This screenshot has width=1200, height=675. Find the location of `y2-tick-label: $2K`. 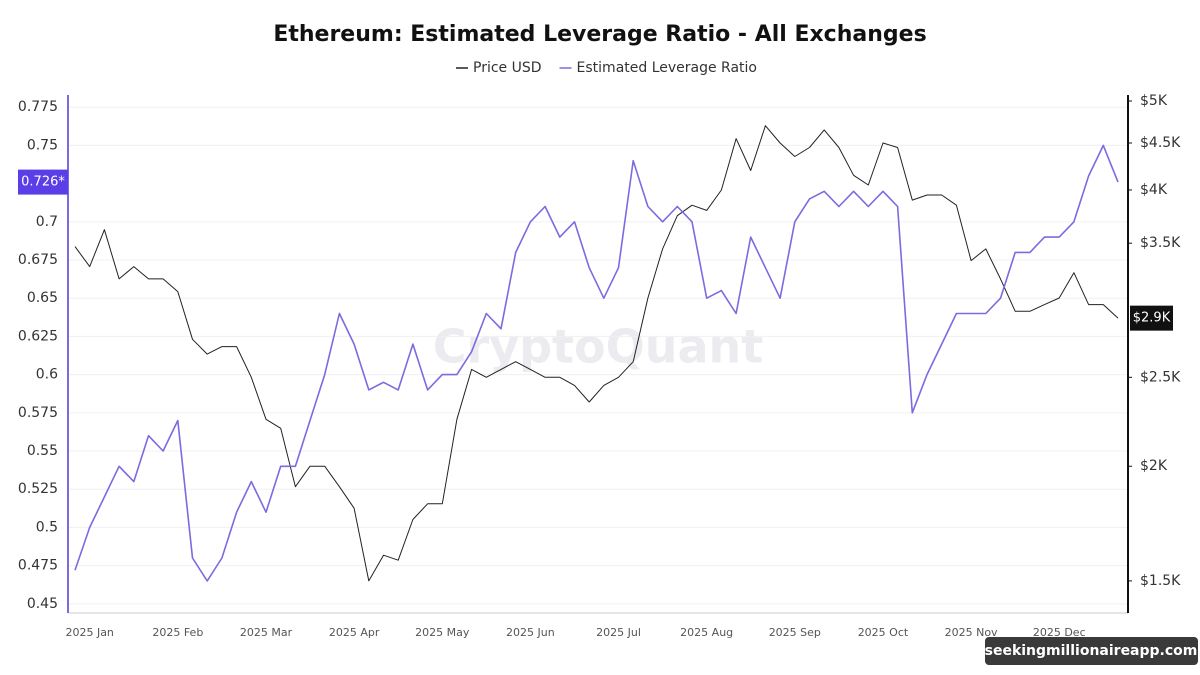

y2-tick-label: $2K is located at coordinates (1154, 466).